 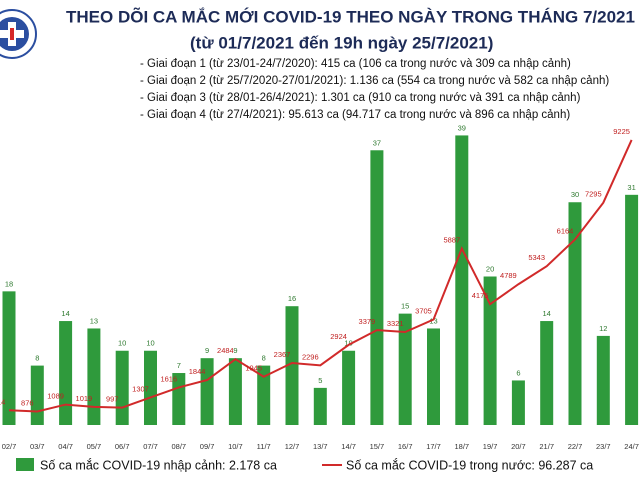 What do you see at coordinates (508, 275) in the screenshot?
I see `line-value-label: 4789` at bounding box center [508, 275].